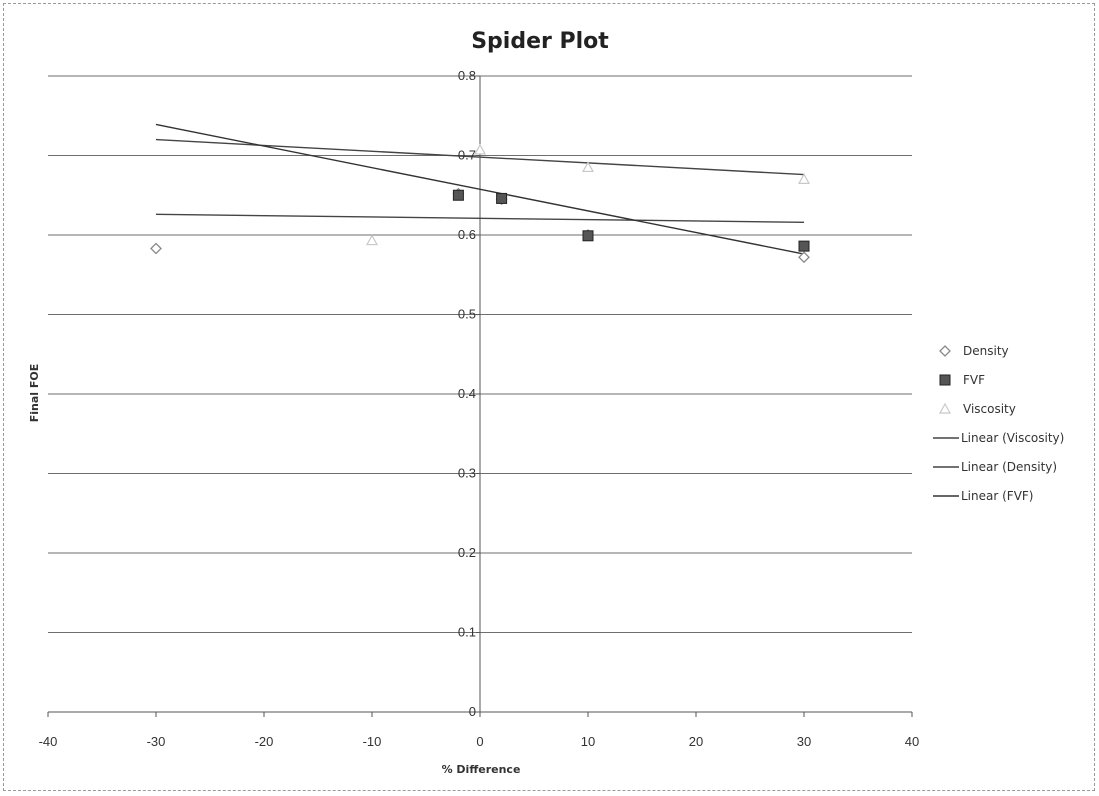 The height and width of the screenshot is (796, 1099). What do you see at coordinates (372, 741) in the screenshot?
I see `x-tick-label: -10` at bounding box center [372, 741].